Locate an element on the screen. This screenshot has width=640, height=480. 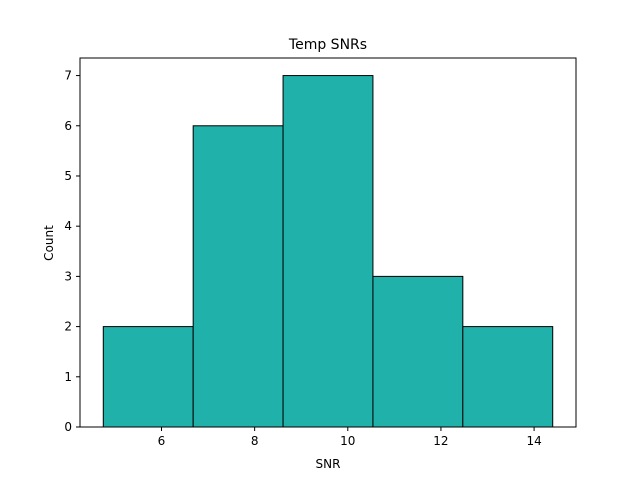
y-axis-ticks: 0 1 2 3 4 5 6 7 is located at coordinates (72, 251).